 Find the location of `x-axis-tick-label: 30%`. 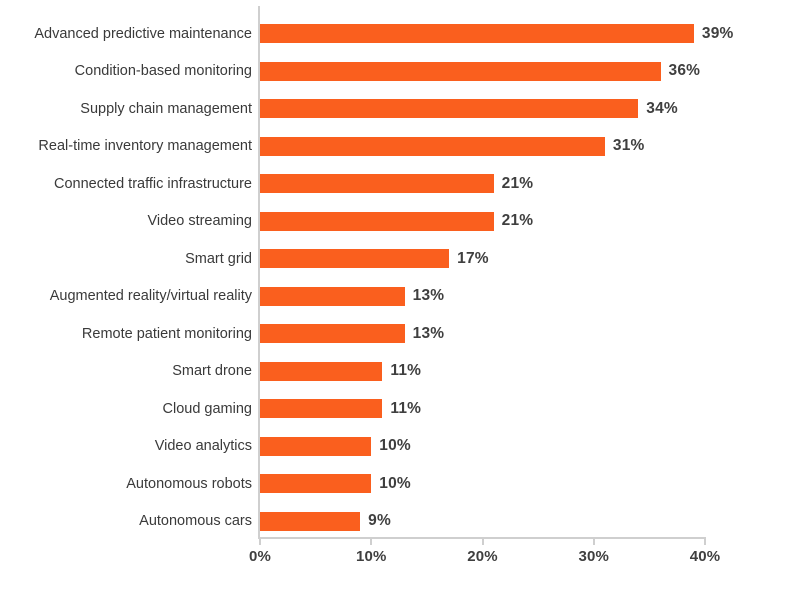

x-axis-tick-label: 30% is located at coordinates (594, 556).